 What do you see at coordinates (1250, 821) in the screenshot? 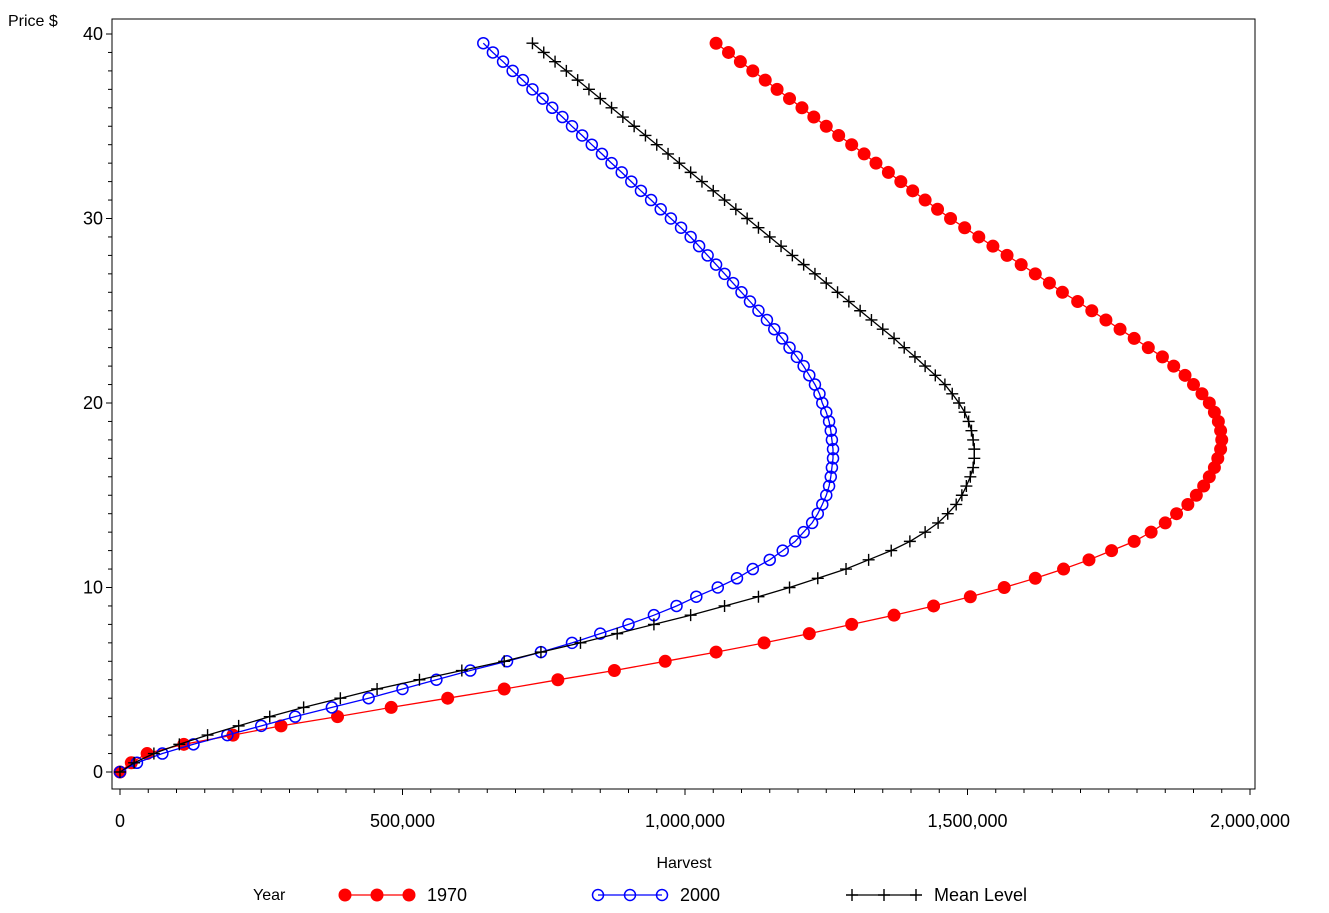
I see `x-tick-label: 2,000,000` at bounding box center [1250, 821].